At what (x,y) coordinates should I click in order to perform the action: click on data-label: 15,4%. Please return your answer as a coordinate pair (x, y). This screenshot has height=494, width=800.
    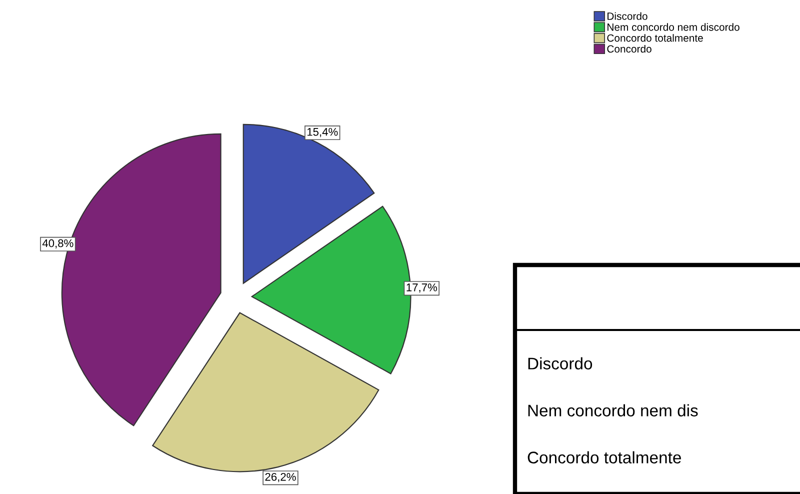
    Looking at the image, I should click on (322, 133).